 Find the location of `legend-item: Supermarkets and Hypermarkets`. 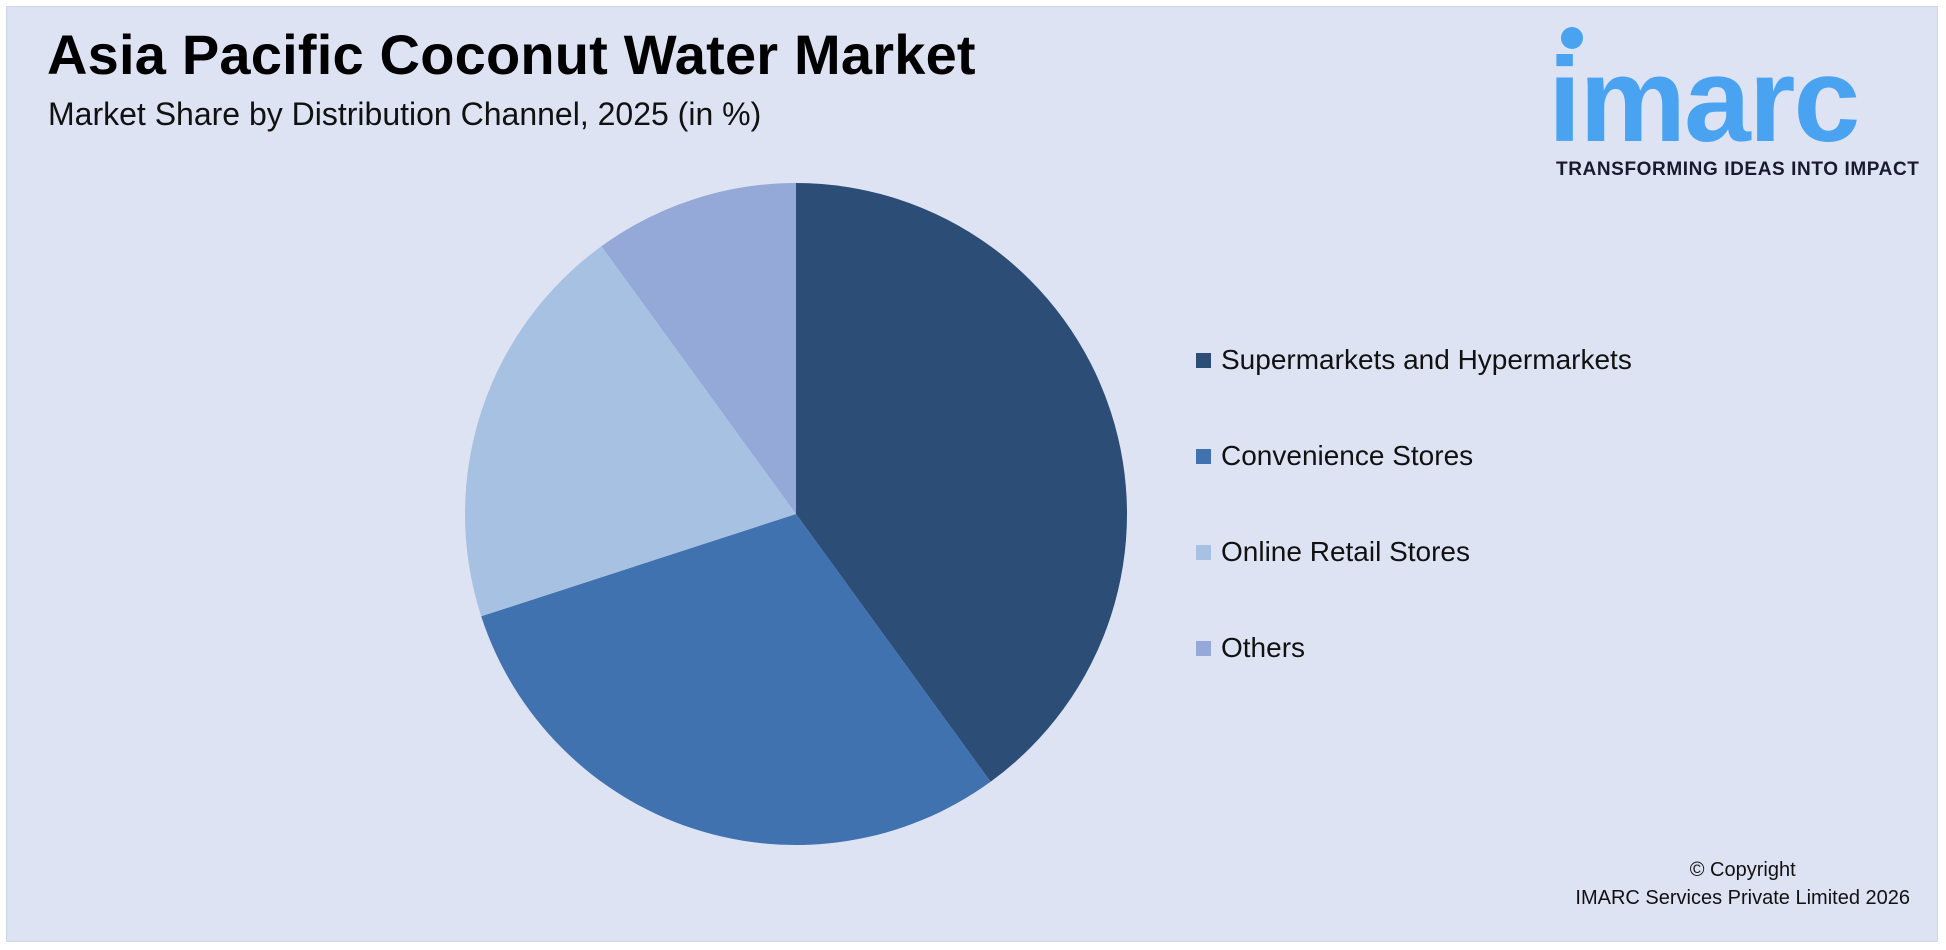

legend-item: Supermarkets and Hypermarkets is located at coordinates (1414, 388).